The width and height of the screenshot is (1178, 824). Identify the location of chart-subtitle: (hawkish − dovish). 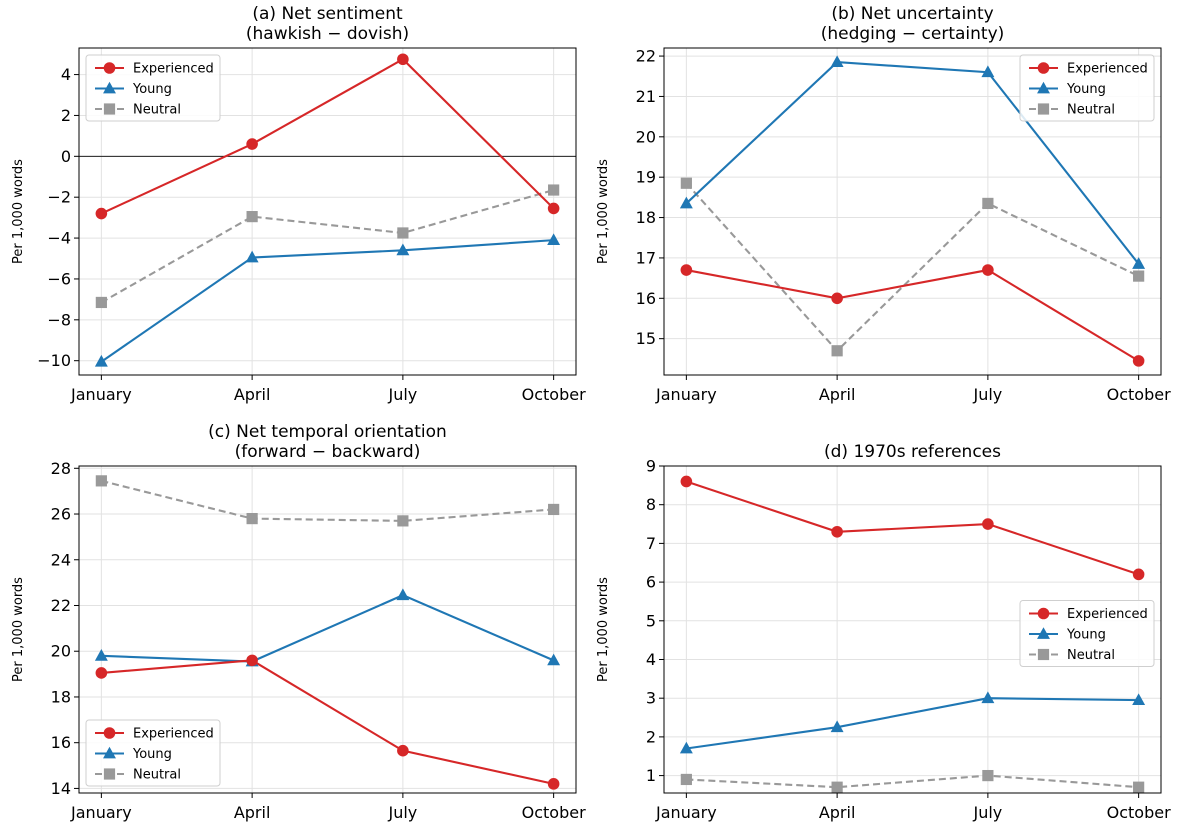
(327, 34).